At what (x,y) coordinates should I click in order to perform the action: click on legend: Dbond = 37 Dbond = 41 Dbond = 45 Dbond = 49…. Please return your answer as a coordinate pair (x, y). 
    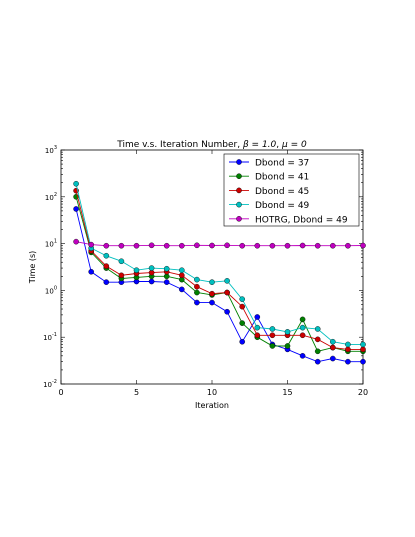
    Looking at the image, I should click on (291, 190).